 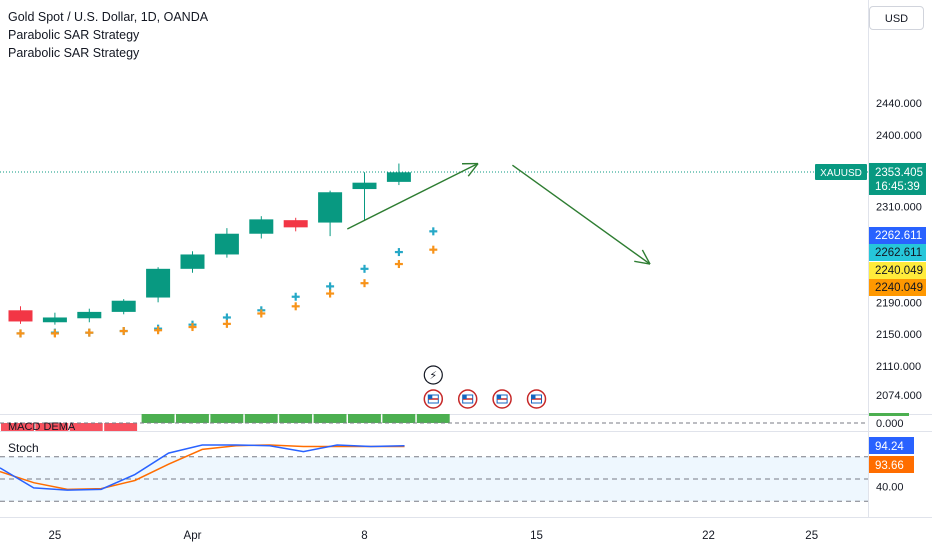 What do you see at coordinates (890, 487) in the screenshot?
I see `stoch-tick-label: 40.00` at bounding box center [890, 487].